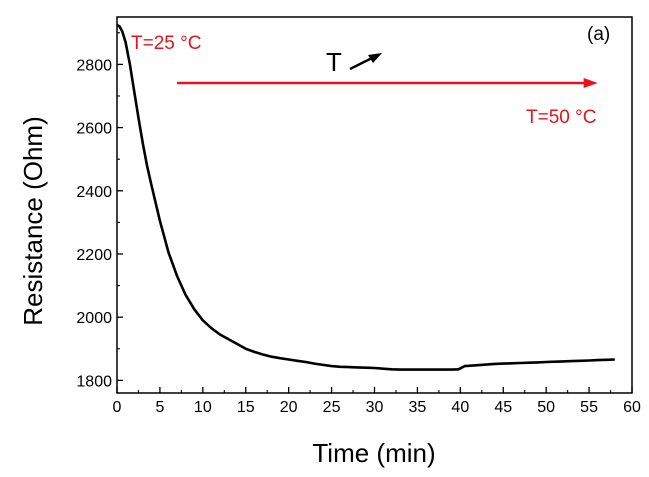 Image resolution: width=649 pixels, height=477 pixels. Describe the element at coordinates (117, 407) in the screenshot. I see `x-tick-label: 0` at that location.